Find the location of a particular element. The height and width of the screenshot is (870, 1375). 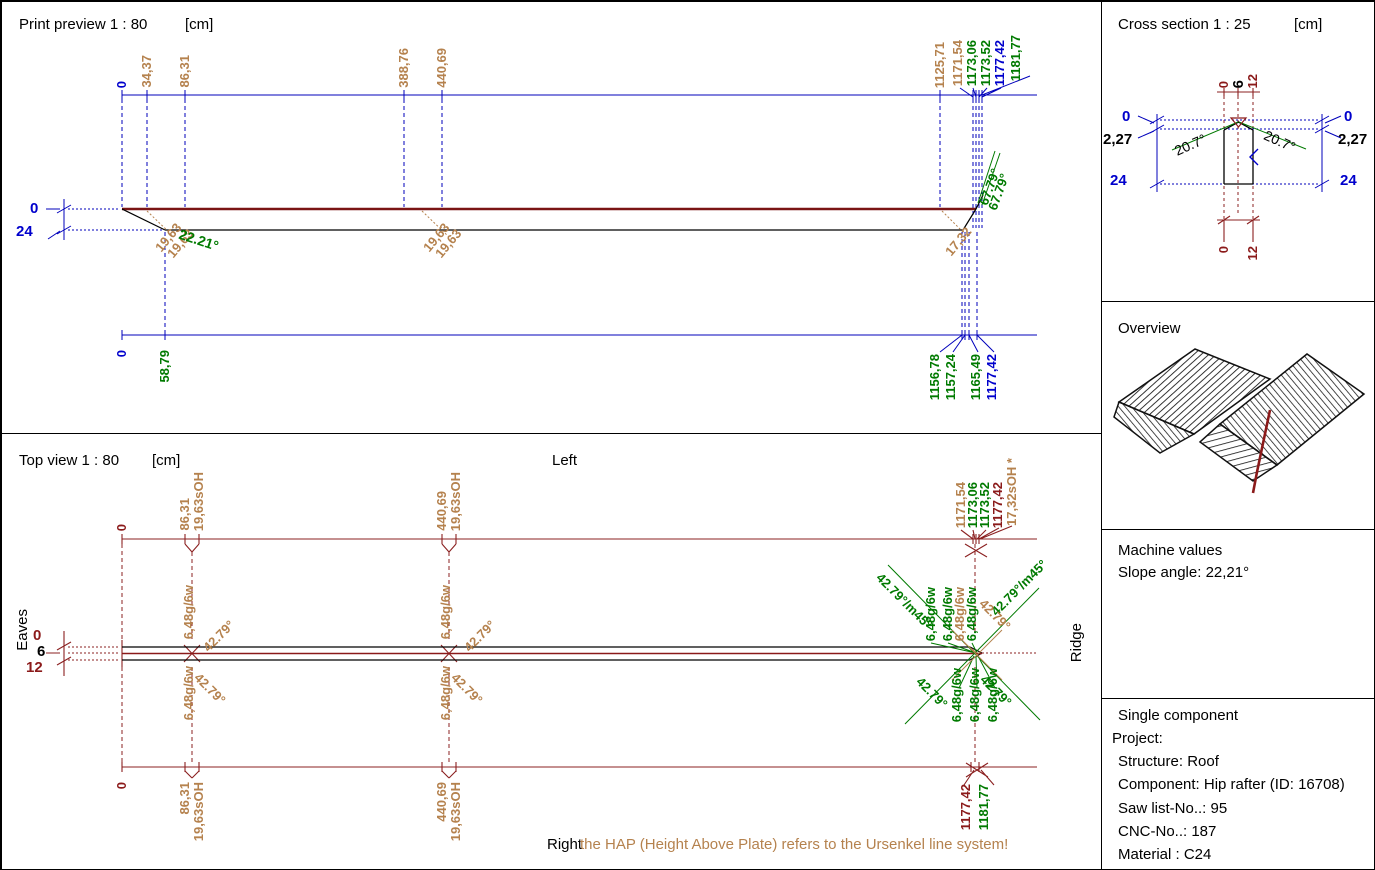

machine-values-panel: Machine values Slope angle: 22,21° is located at coordinates (1237, 614).